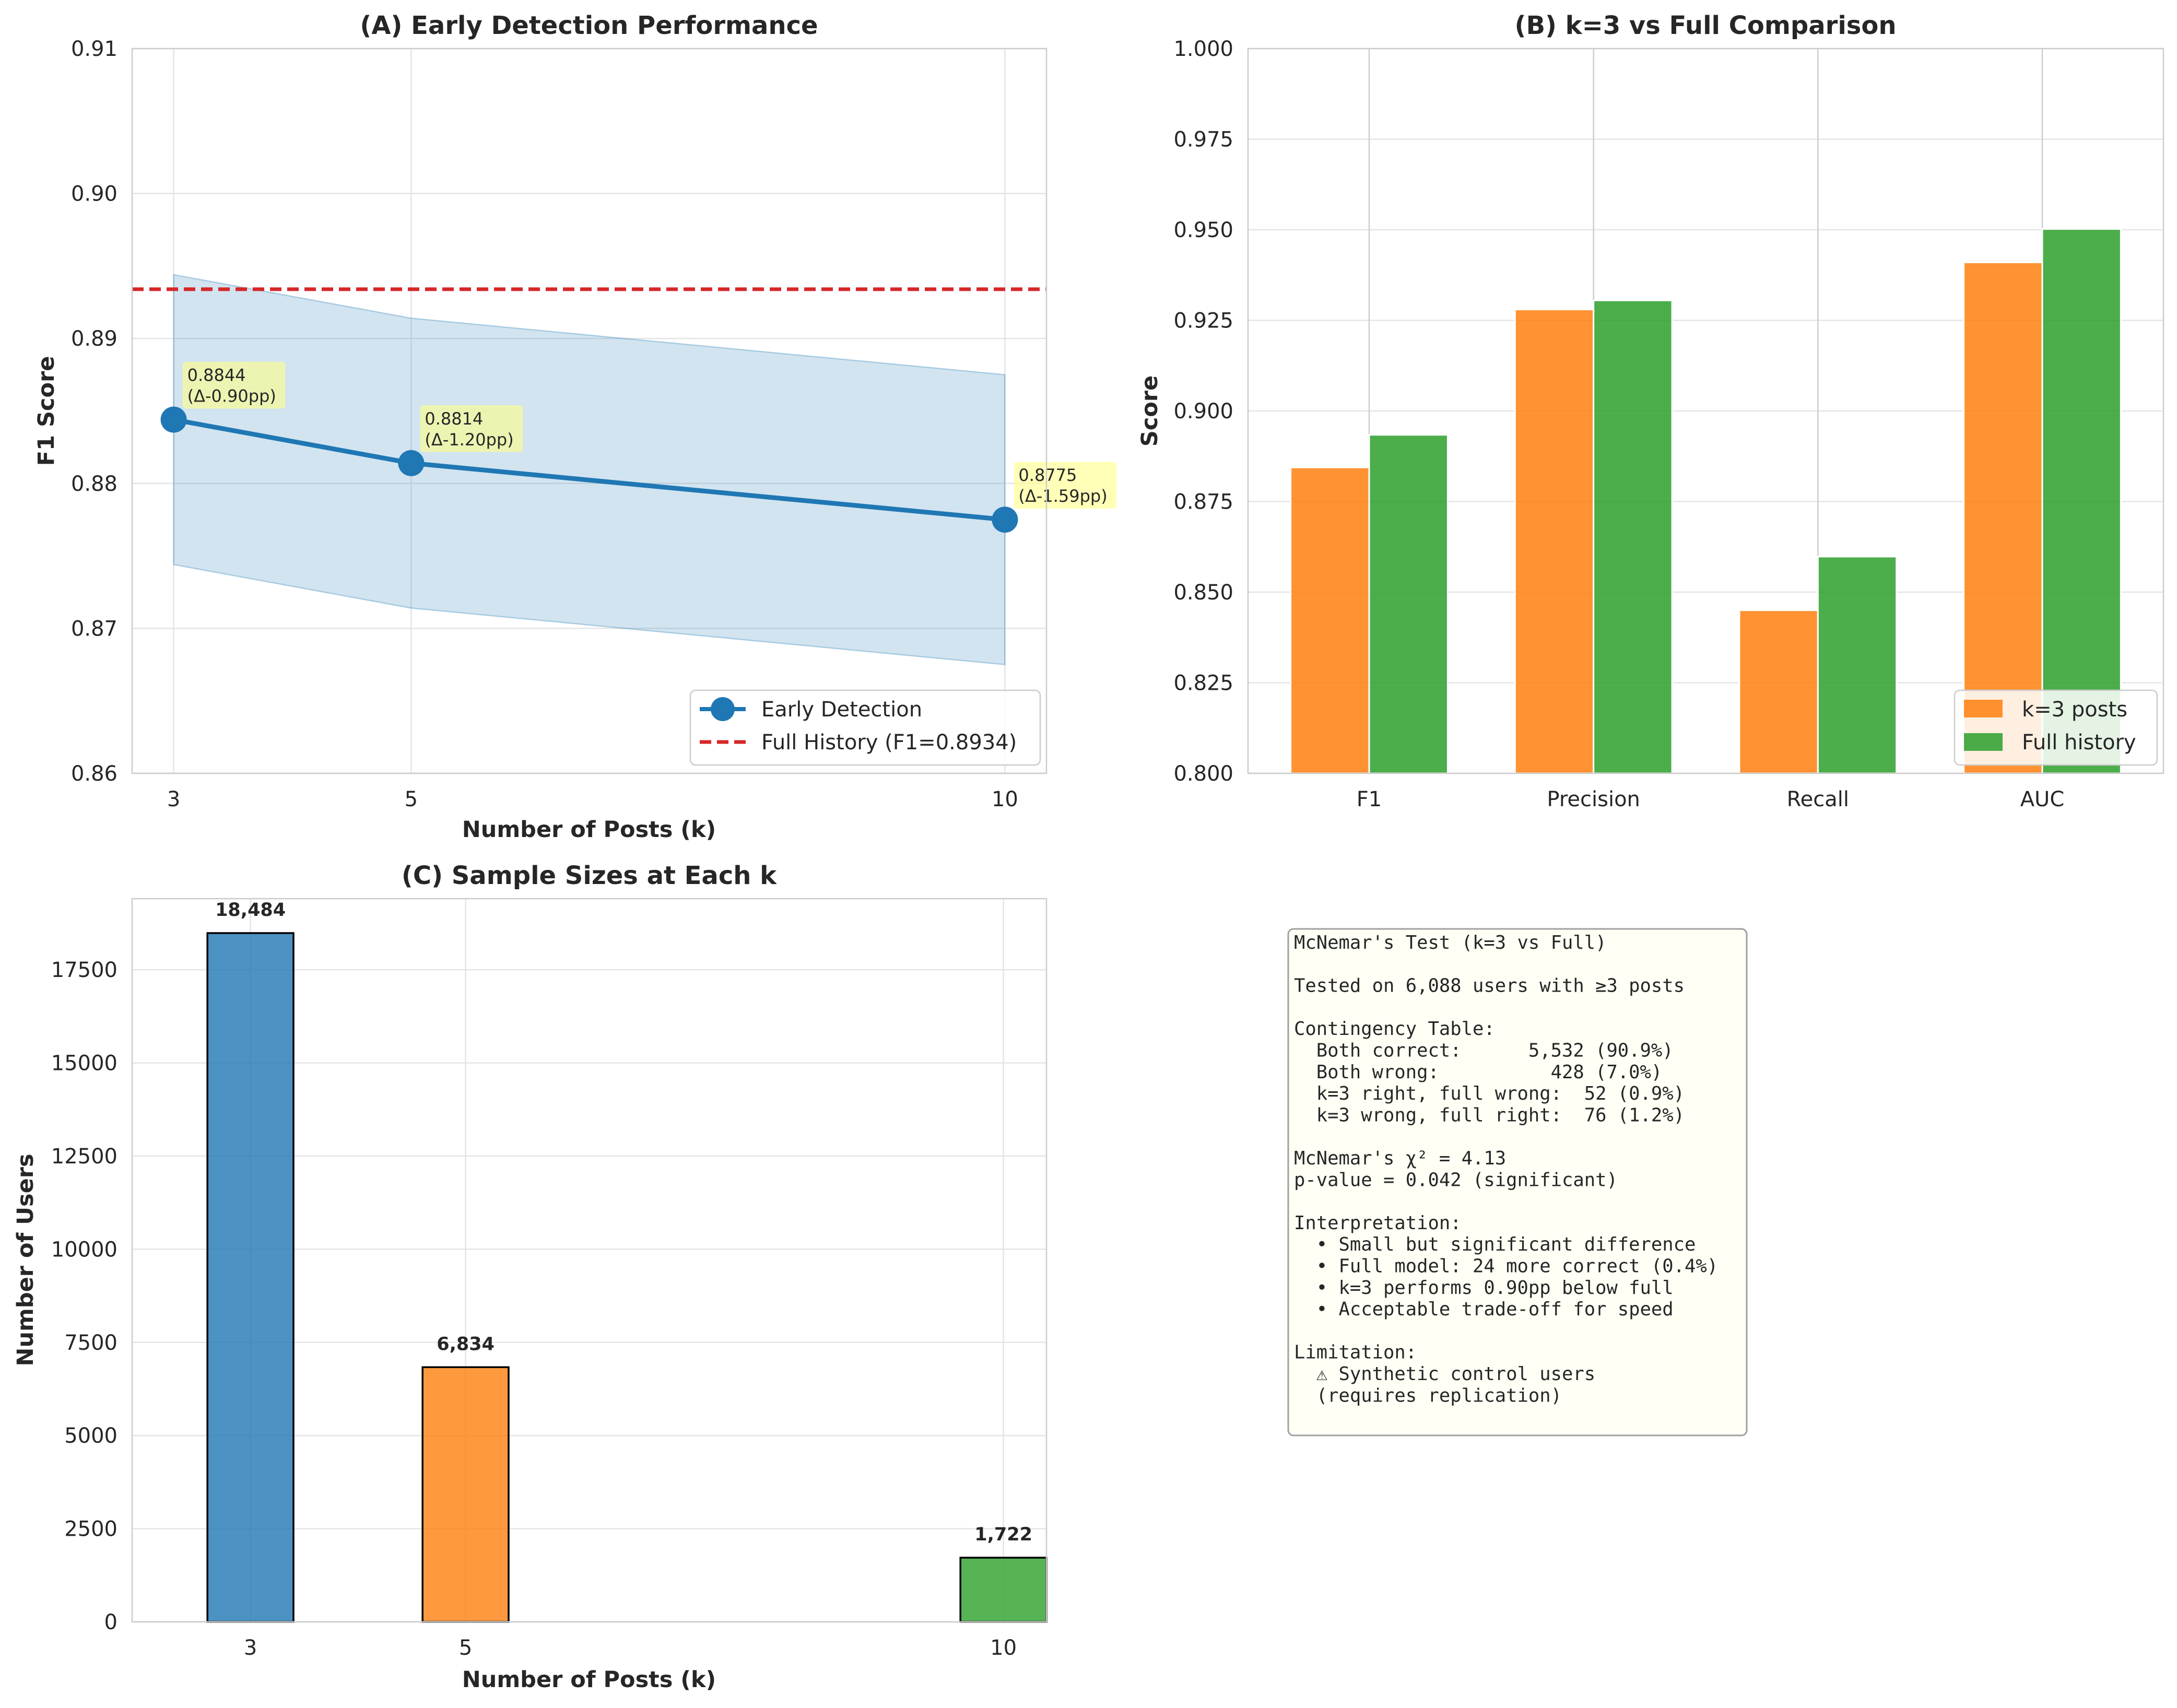 The width and height of the screenshot is (2177, 1708). I want to click on panel-a-ylabel: F1 Score, so click(46, 411).